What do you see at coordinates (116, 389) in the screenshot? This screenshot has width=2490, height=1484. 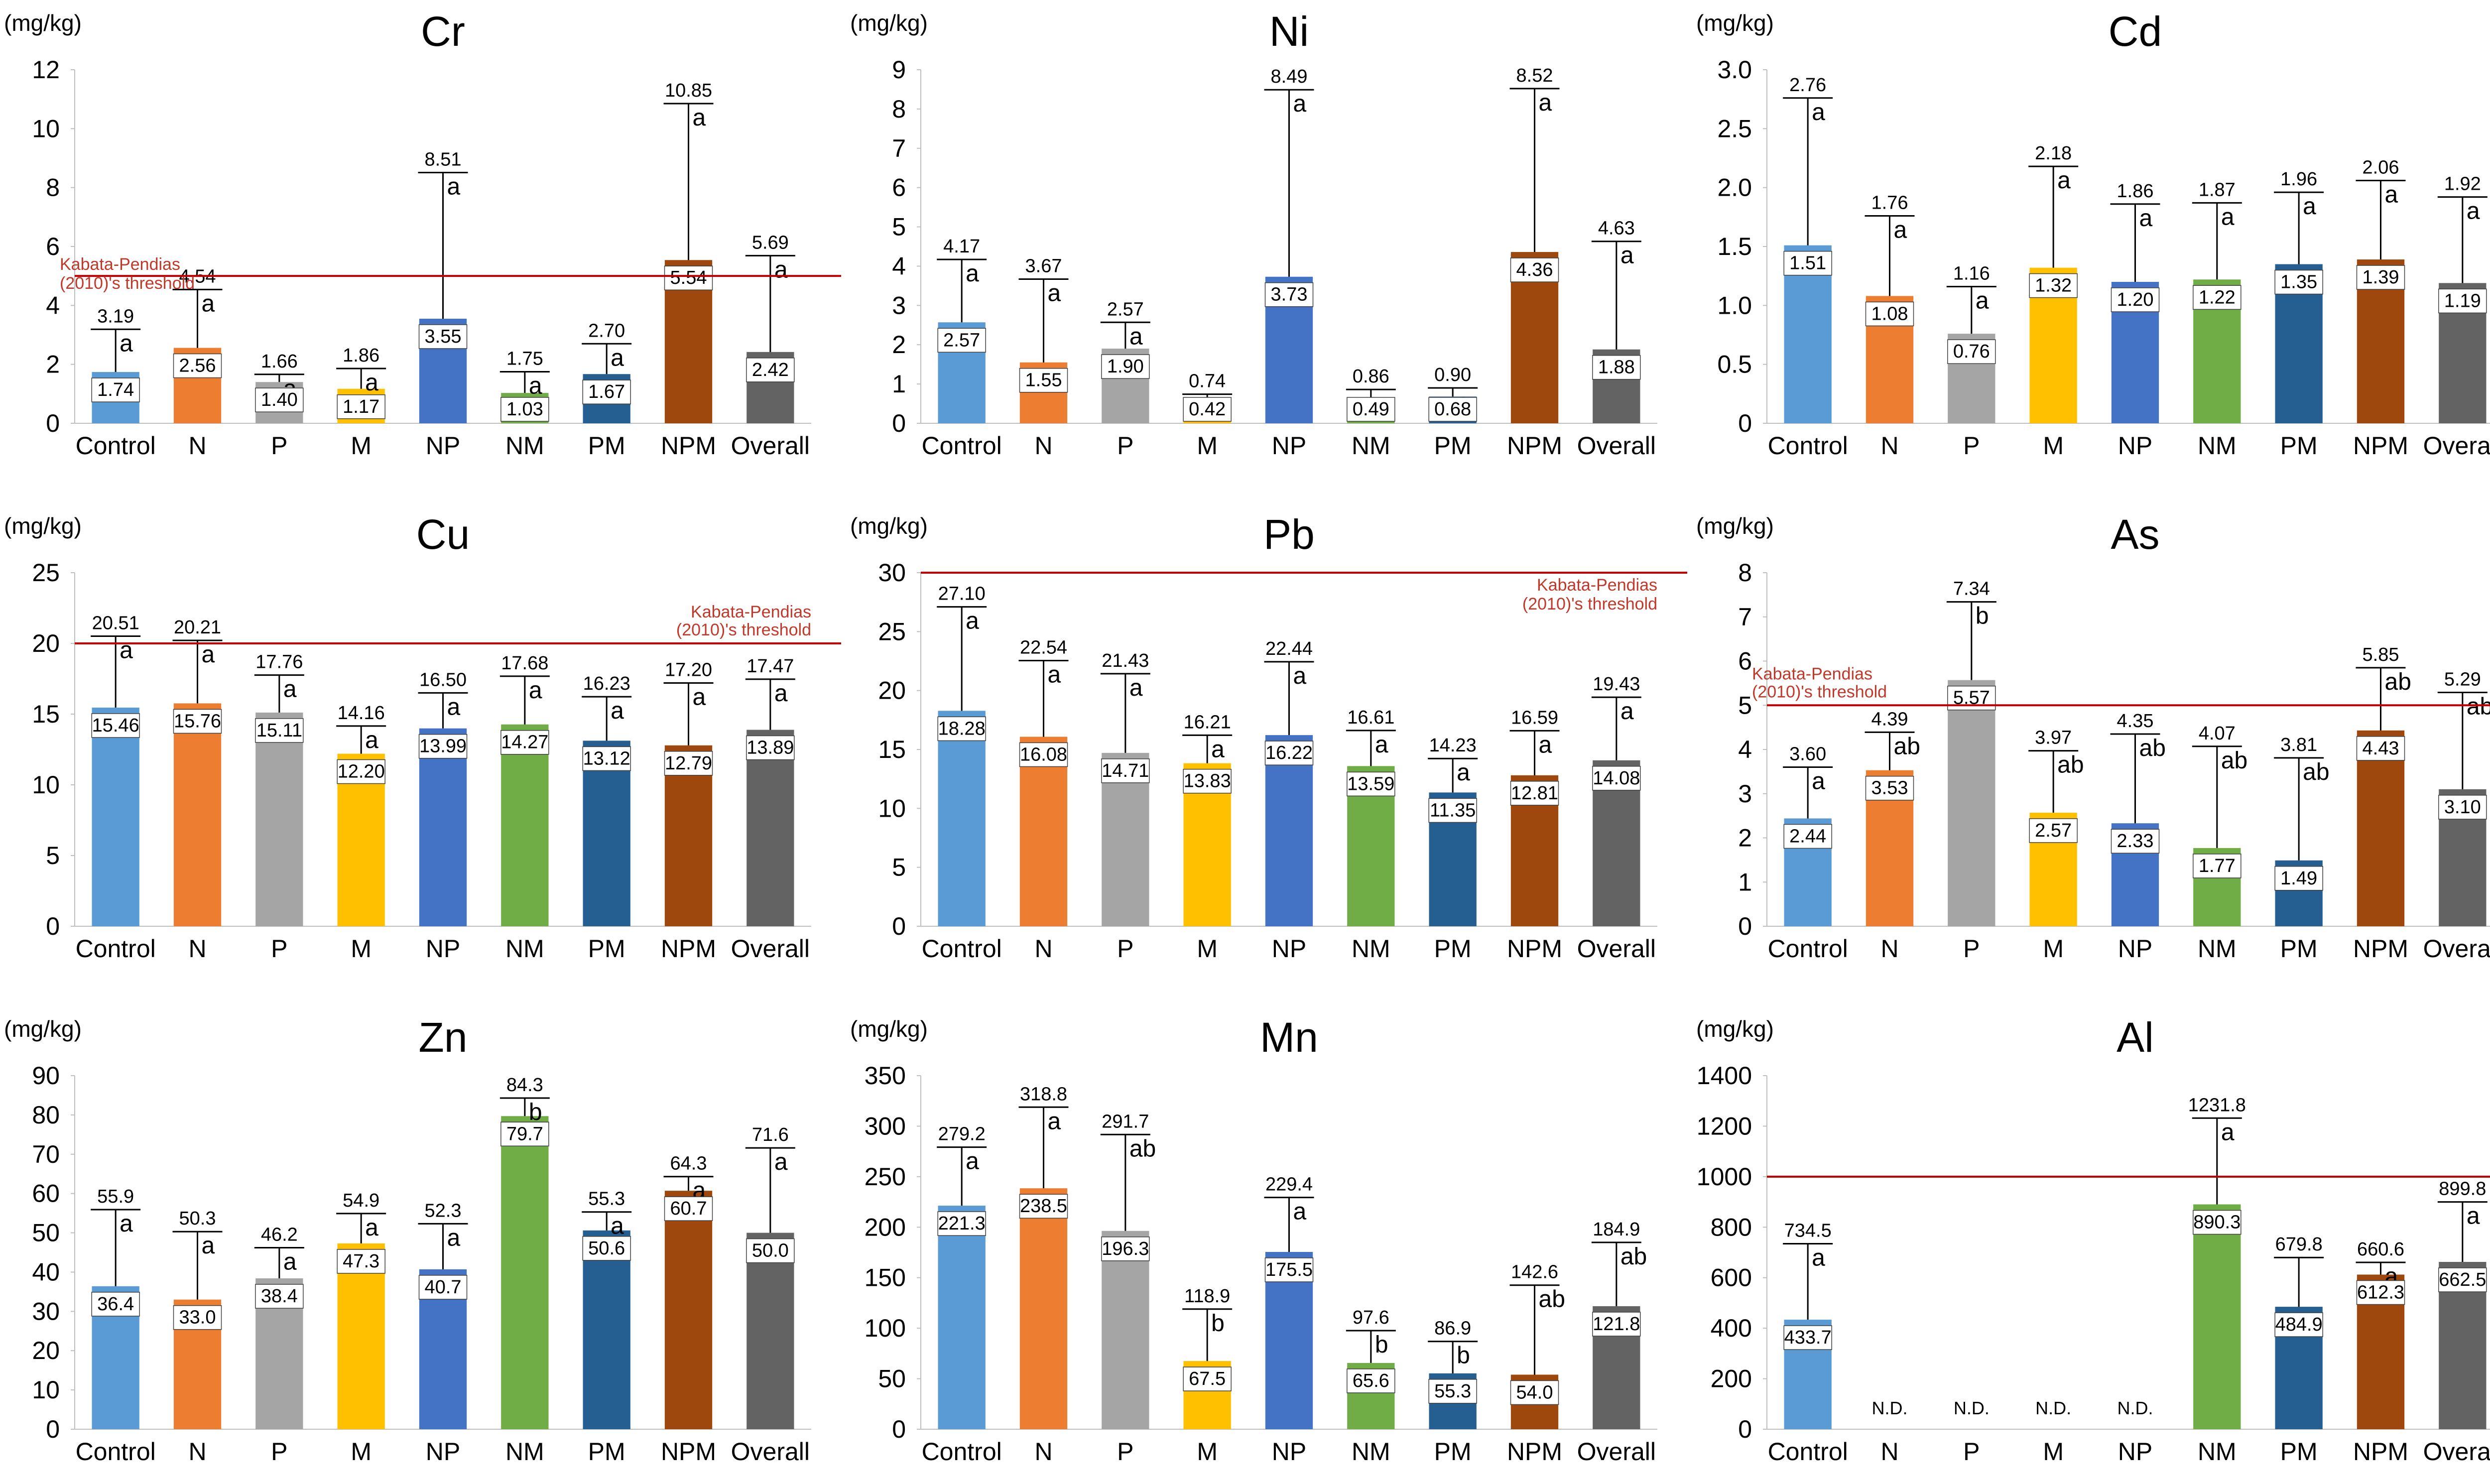 I see `mean-value-label: 1.74` at bounding box center [116, 389].